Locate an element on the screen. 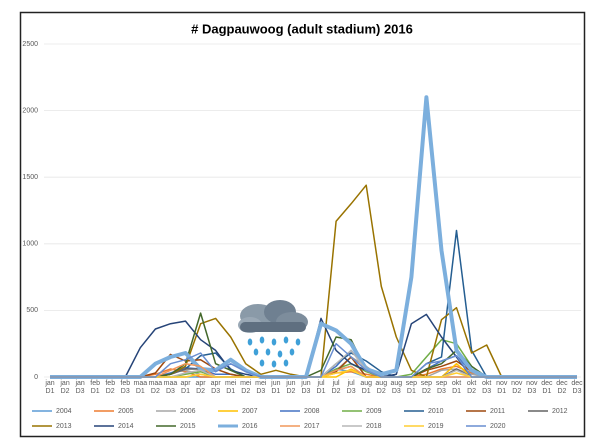  legend-label: 2005 is located at coordinates (126, 411).